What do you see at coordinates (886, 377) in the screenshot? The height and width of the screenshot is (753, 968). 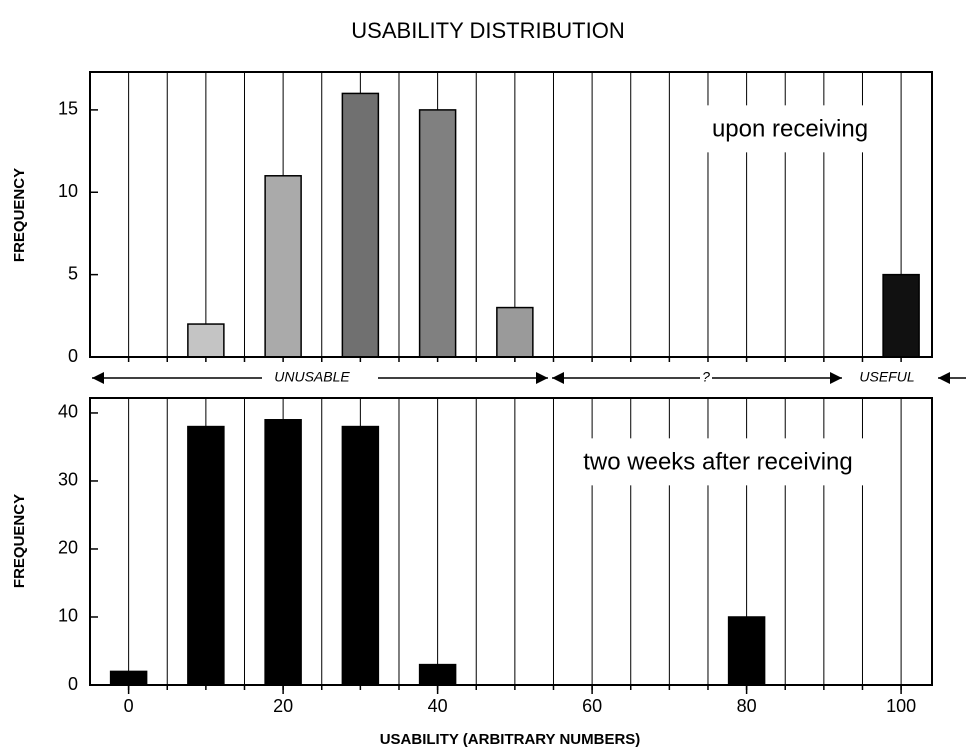 I see `annotation: USEFUL` at bounding box center [886, 377].